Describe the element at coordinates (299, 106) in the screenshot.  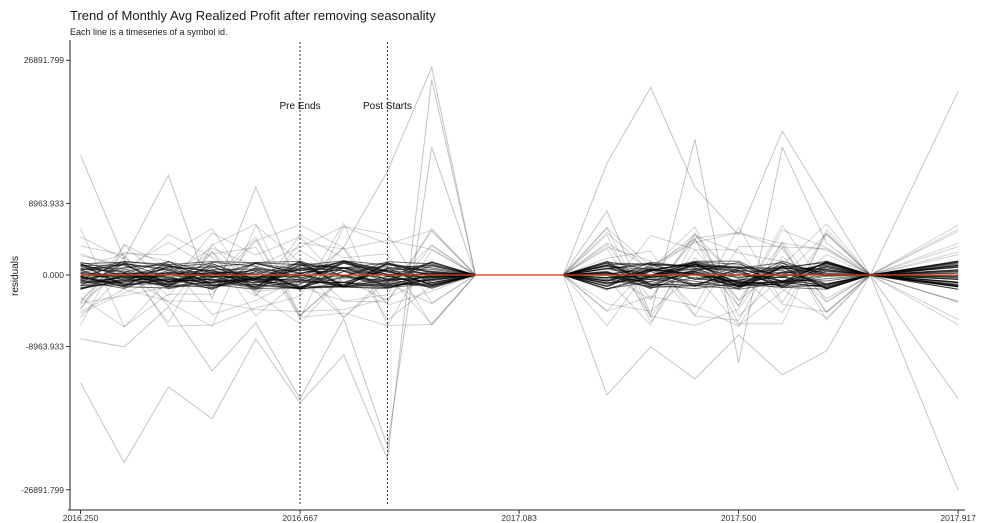
I see `vline-label-1: Pre Ends` at that location.